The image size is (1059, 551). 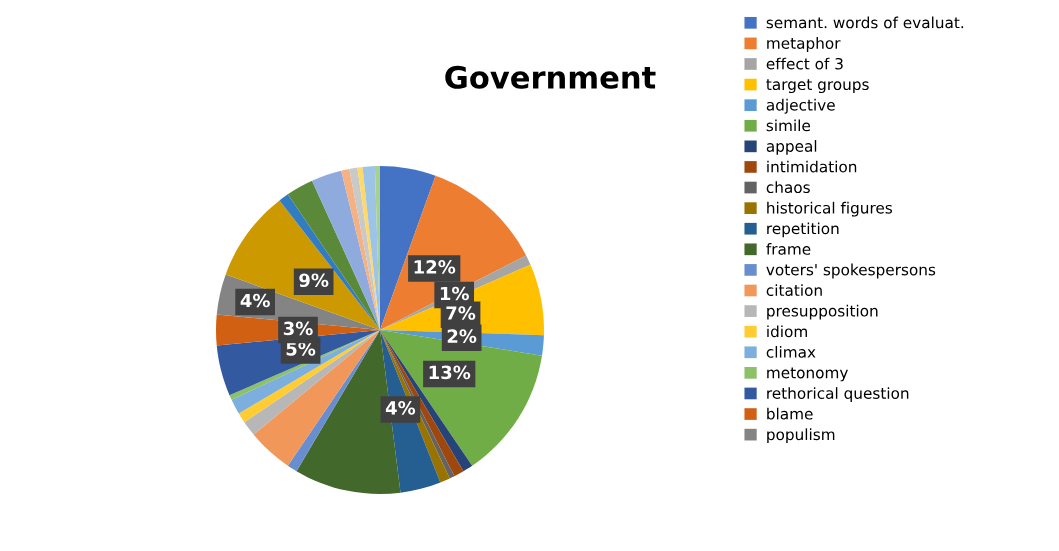 I want to click on legend-label: presupposition, so click(x=822, y=312).